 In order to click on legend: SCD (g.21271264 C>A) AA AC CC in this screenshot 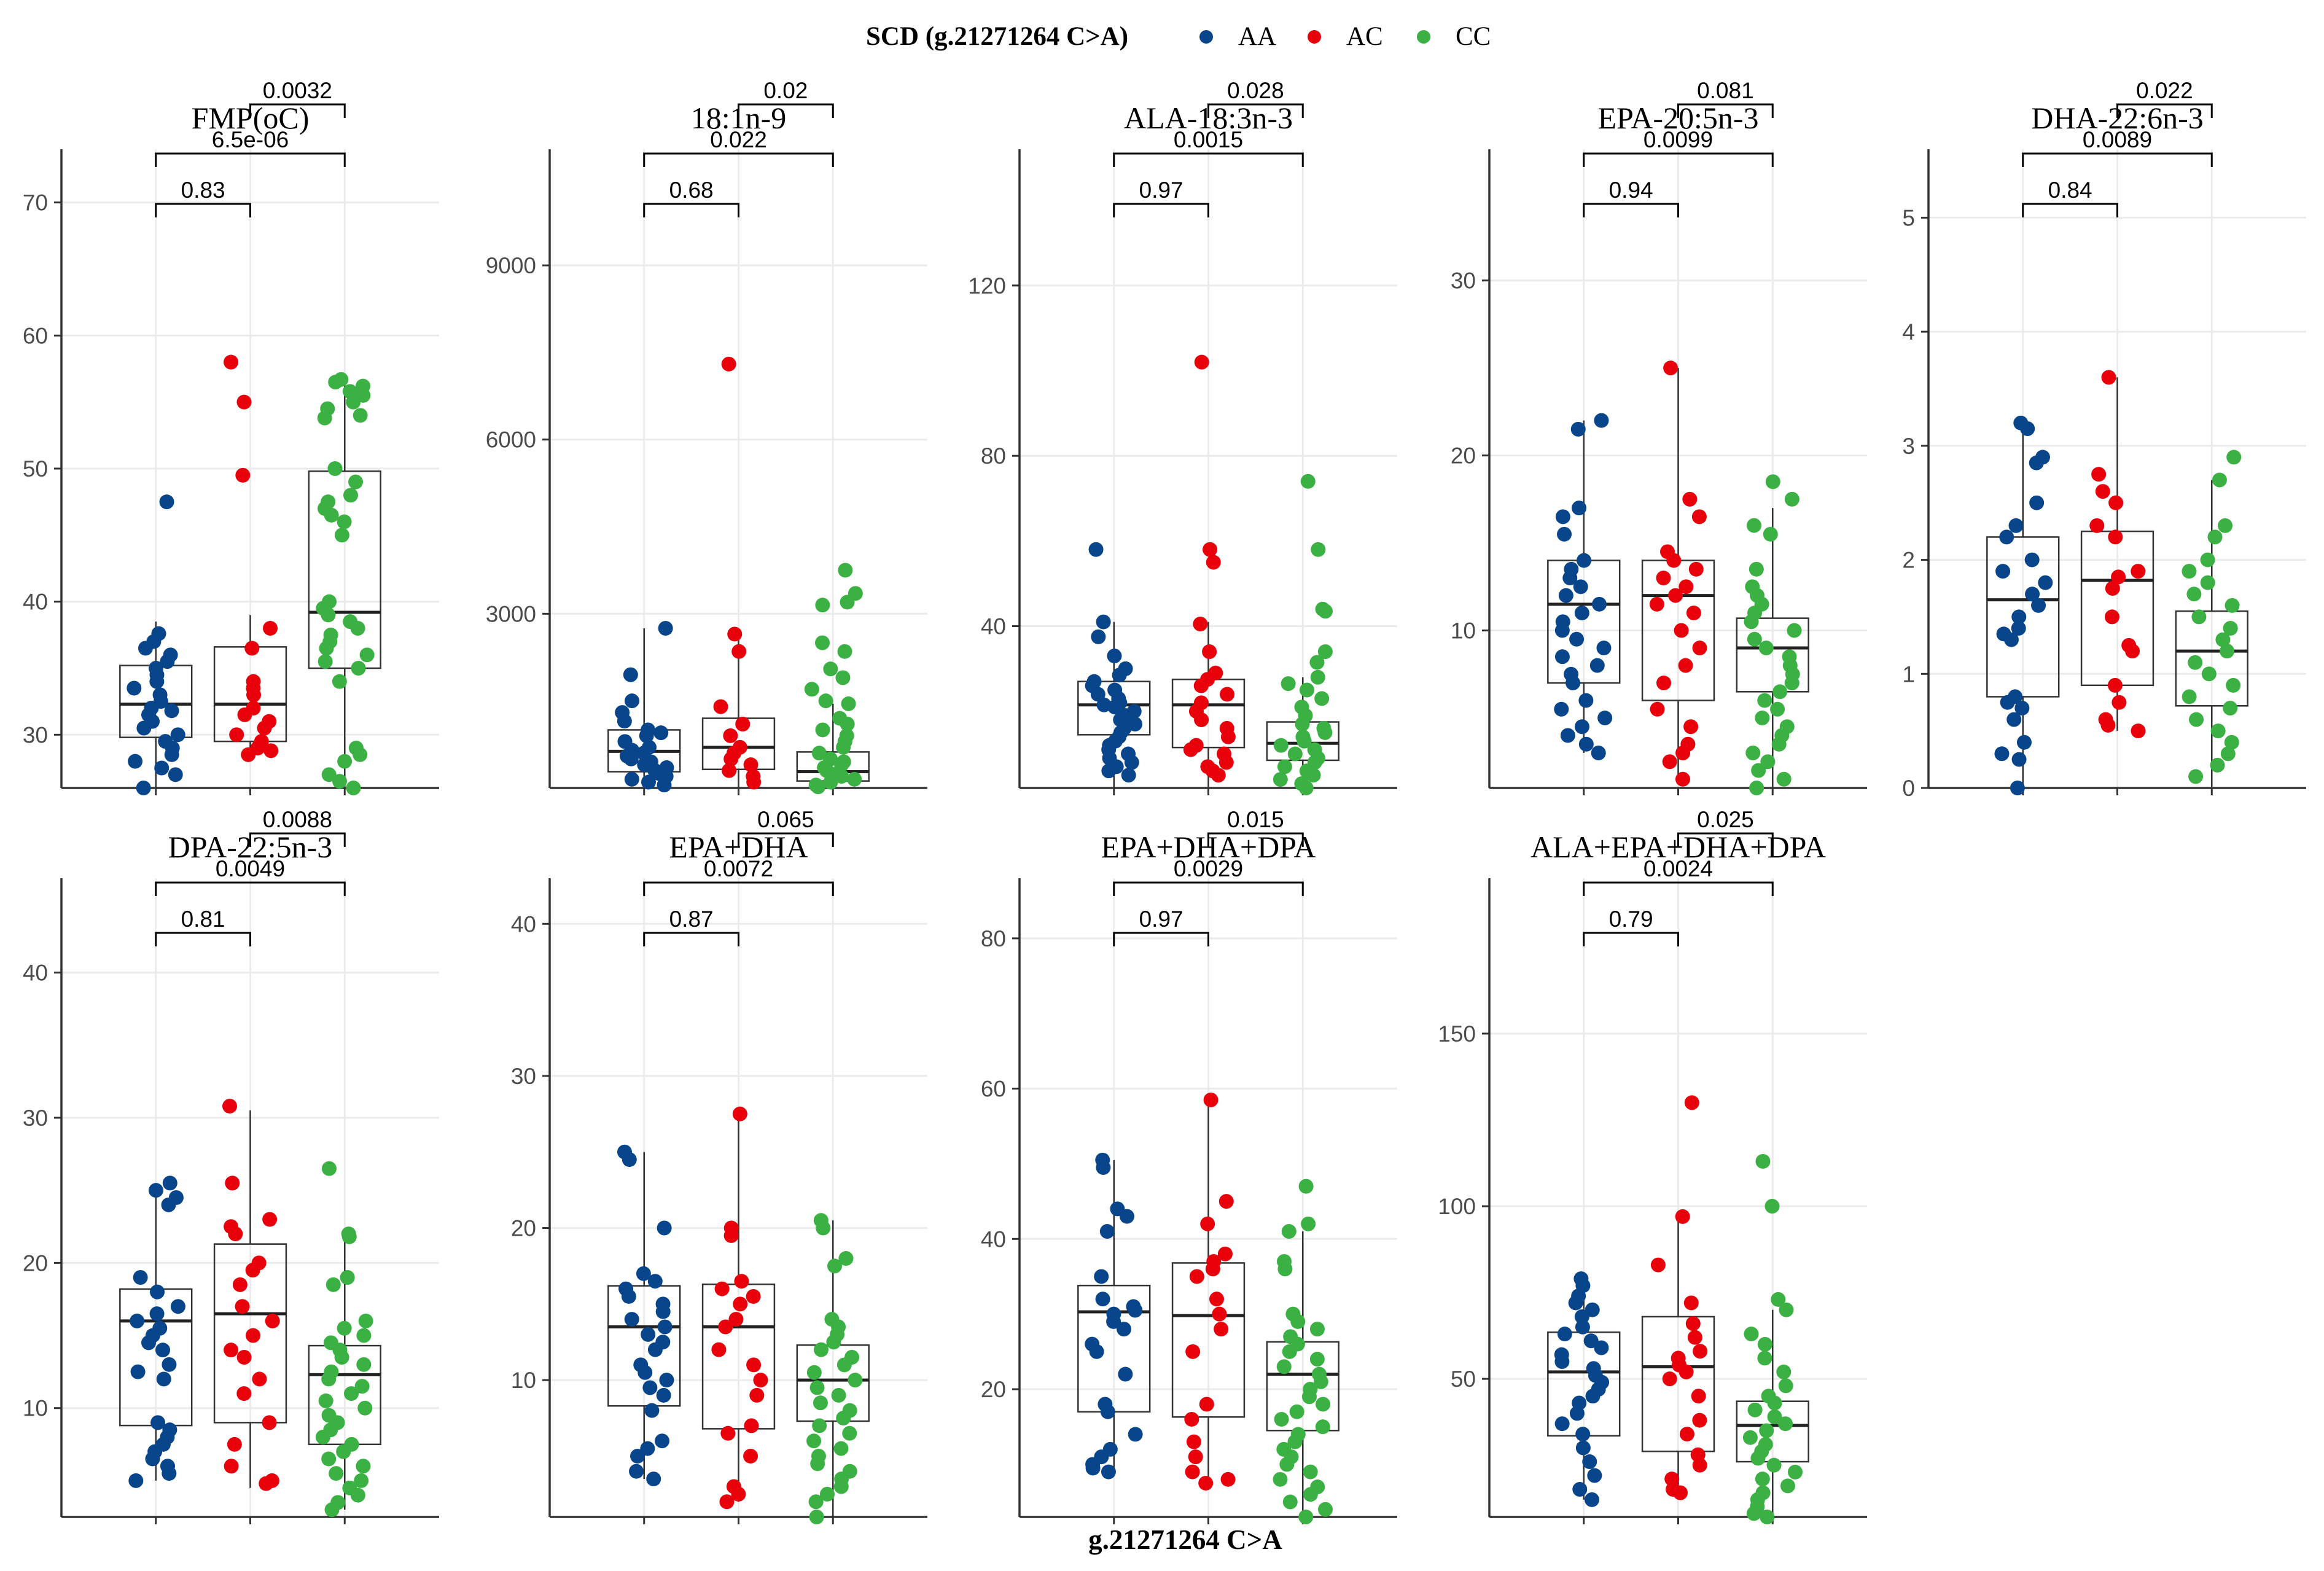, I will do `click(1178, 36)`.